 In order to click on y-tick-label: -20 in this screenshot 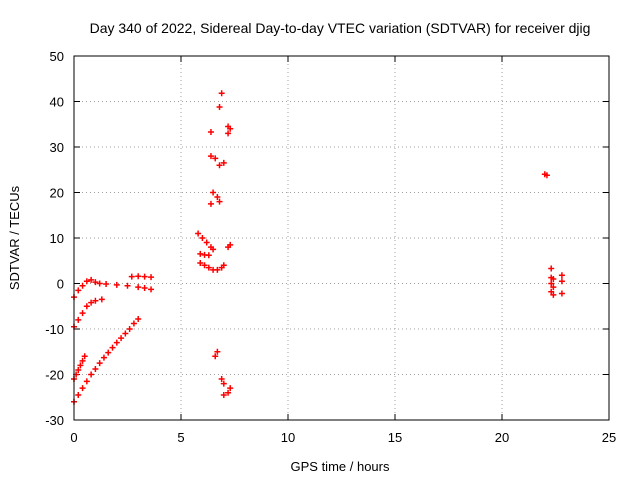, I will do `click(54, 375)`.